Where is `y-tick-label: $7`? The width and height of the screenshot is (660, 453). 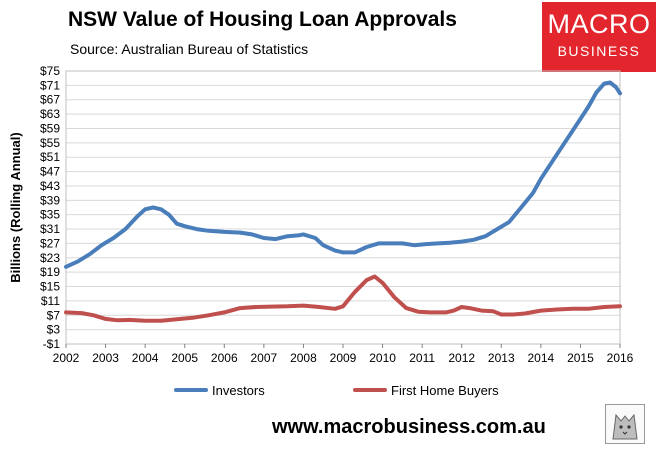 y-tick-label: $7 is located at coordinates (54, 315).